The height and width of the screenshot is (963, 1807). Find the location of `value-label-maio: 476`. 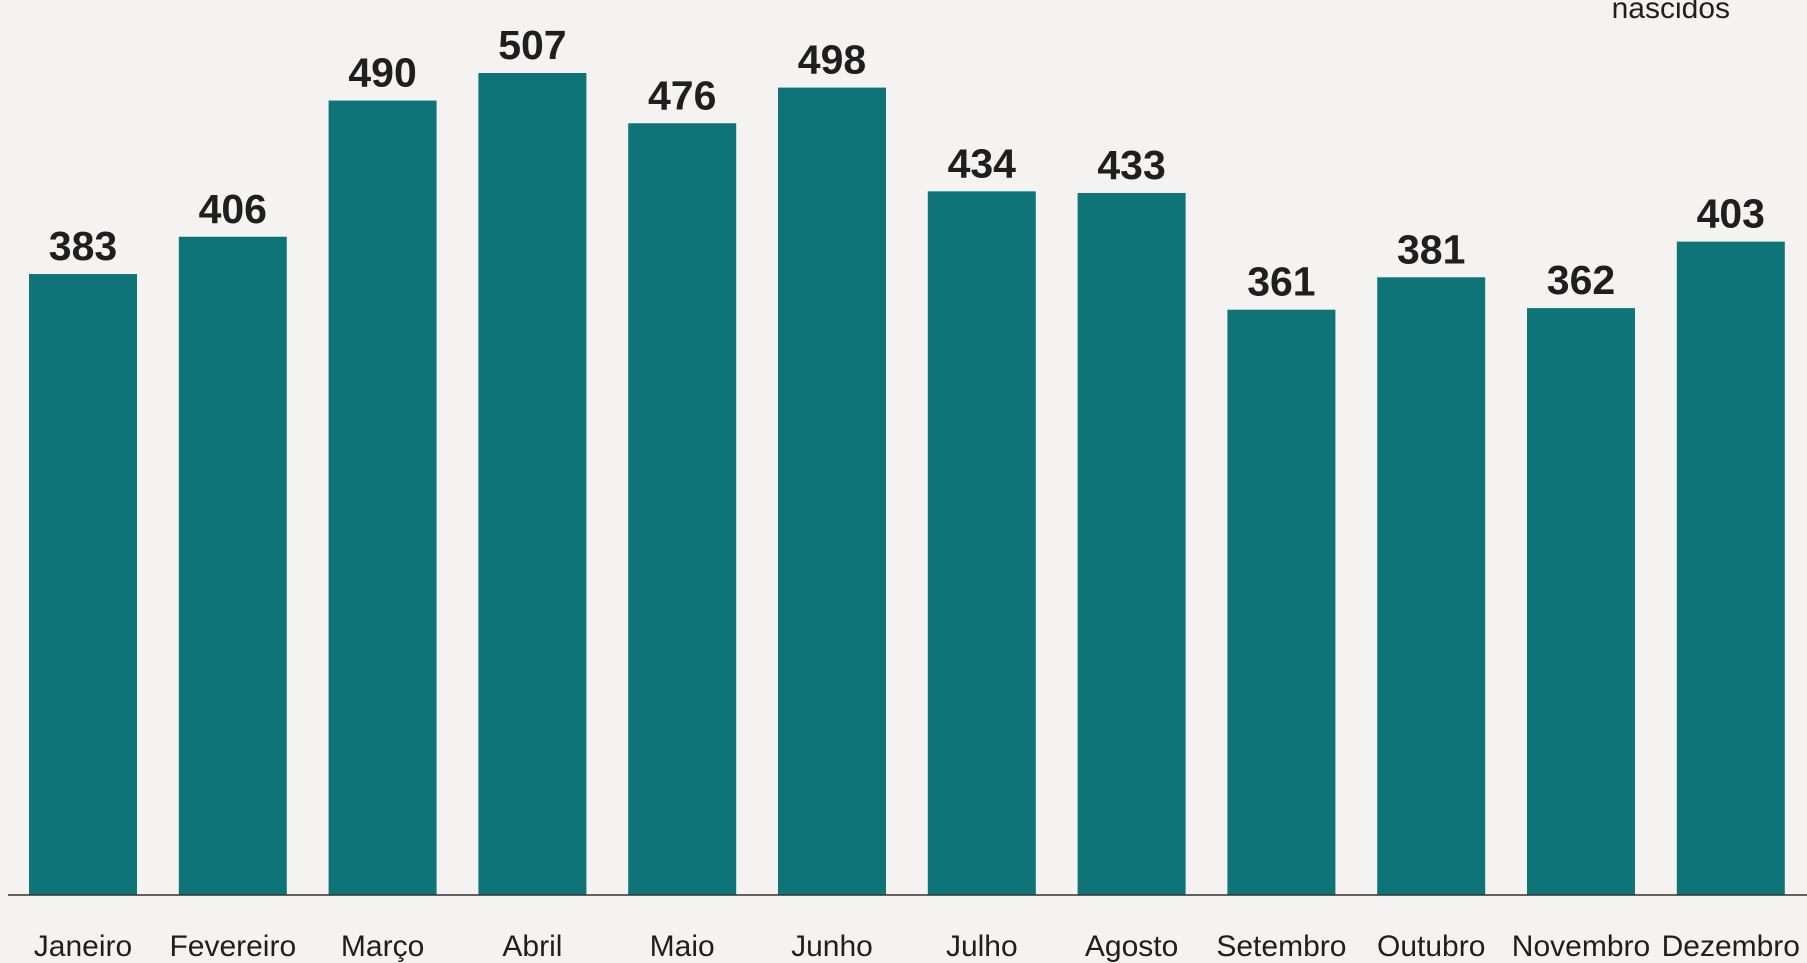

value-label-maio: 476 is located at coordinates (682, 95).